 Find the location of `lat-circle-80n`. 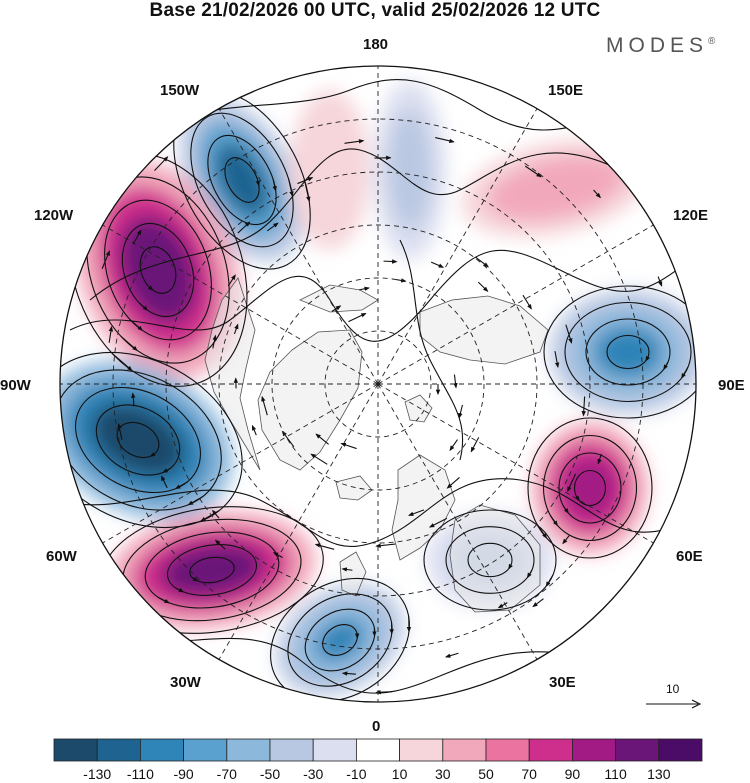

lat-circle-80n is located at coordinates (378, 384).